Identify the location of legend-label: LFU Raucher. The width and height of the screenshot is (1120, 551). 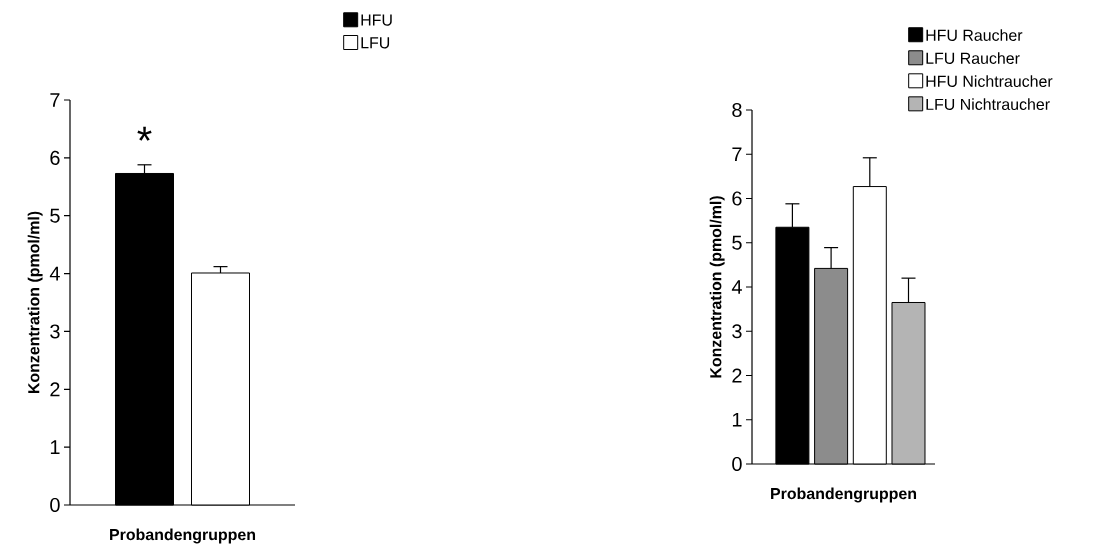
(973, 58).